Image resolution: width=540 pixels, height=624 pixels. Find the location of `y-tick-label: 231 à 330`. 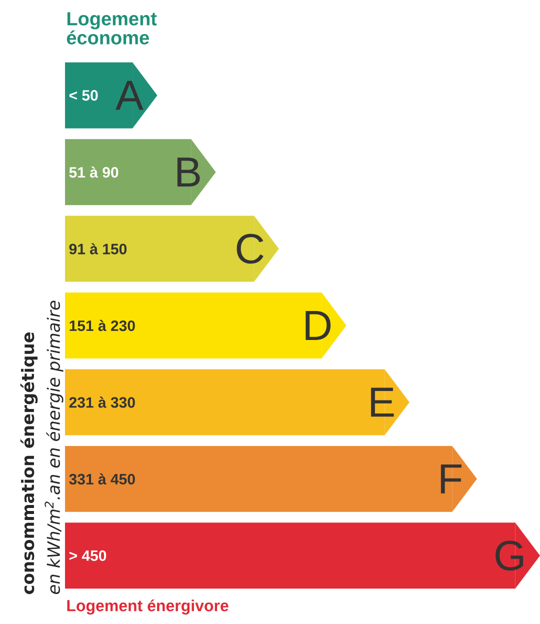

y-tick-label: 231 à 330 is located at coordinates (102, 402).